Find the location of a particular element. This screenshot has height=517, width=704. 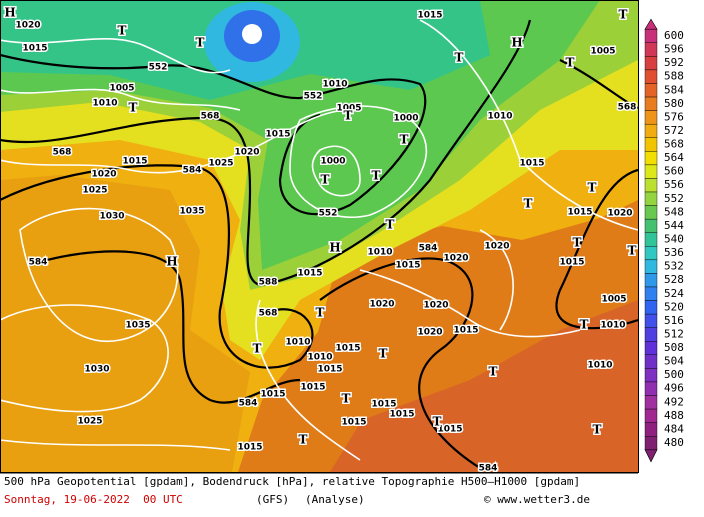

scale-label: 512 is located at coordinates (674, 333).